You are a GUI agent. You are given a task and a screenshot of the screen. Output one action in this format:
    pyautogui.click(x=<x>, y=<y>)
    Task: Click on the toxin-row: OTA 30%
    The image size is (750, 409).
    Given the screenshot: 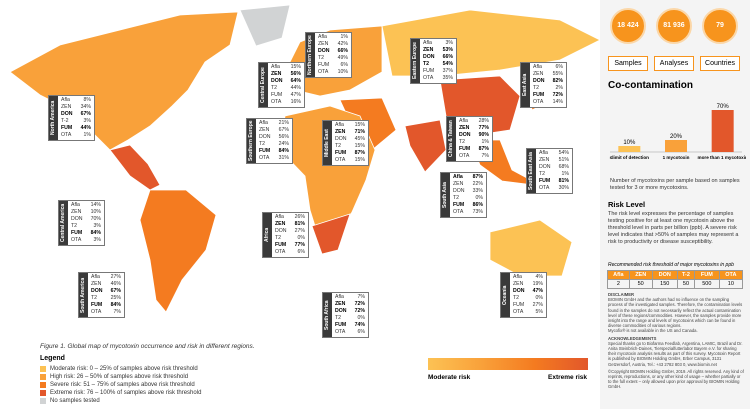 What is the action you would take?
    pyautogui.click(x=554, y=188)
    